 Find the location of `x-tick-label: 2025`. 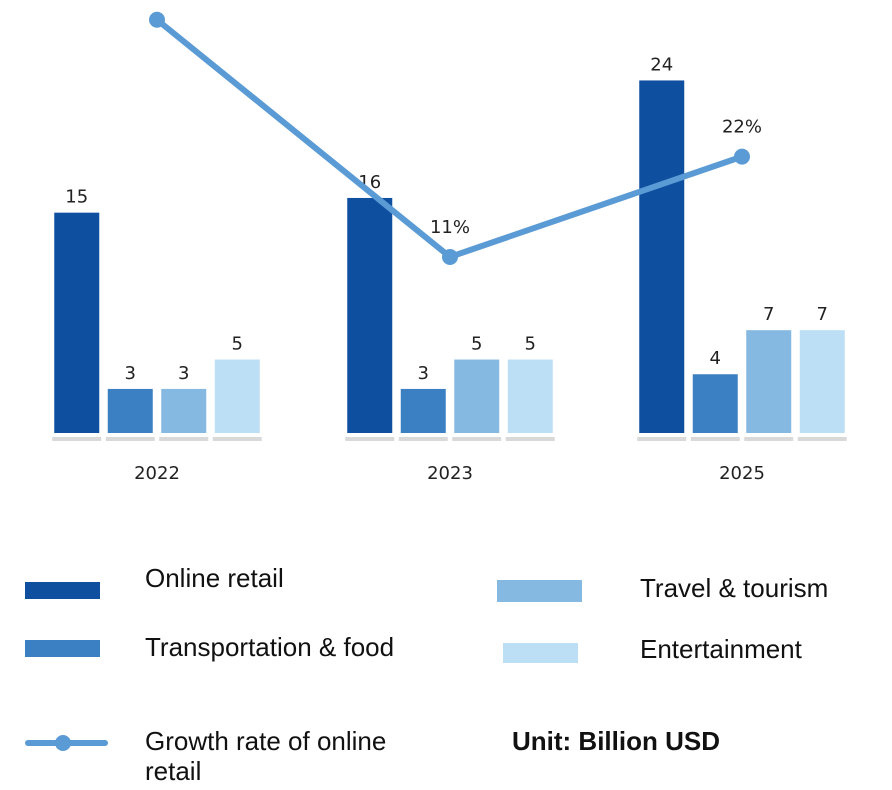

x-tick-label: 2025 is located at coordinates (742, 473).